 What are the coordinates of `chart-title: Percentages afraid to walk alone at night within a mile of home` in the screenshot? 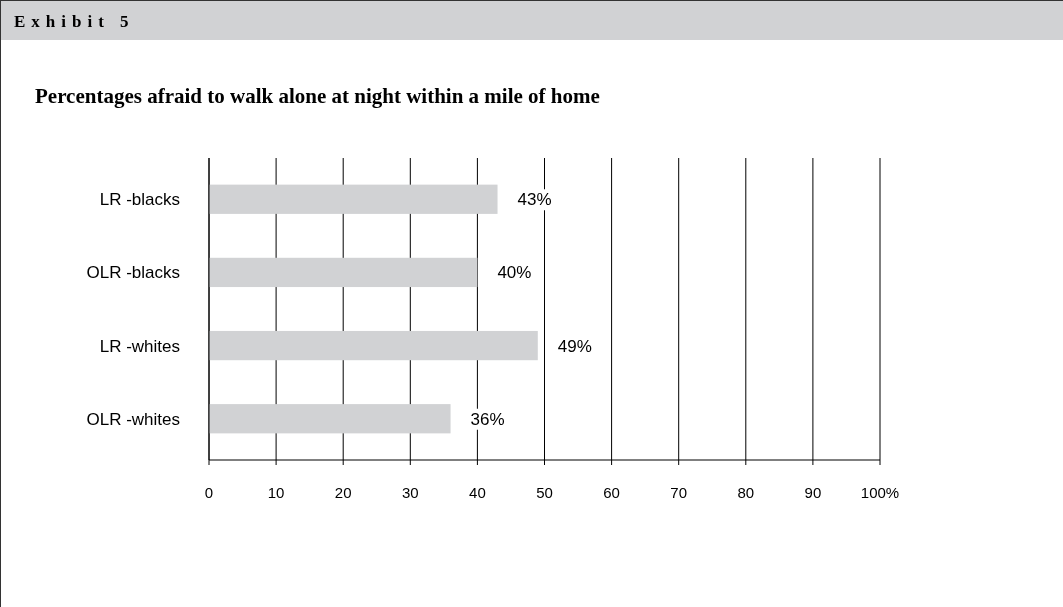 It's located at (317, 96).